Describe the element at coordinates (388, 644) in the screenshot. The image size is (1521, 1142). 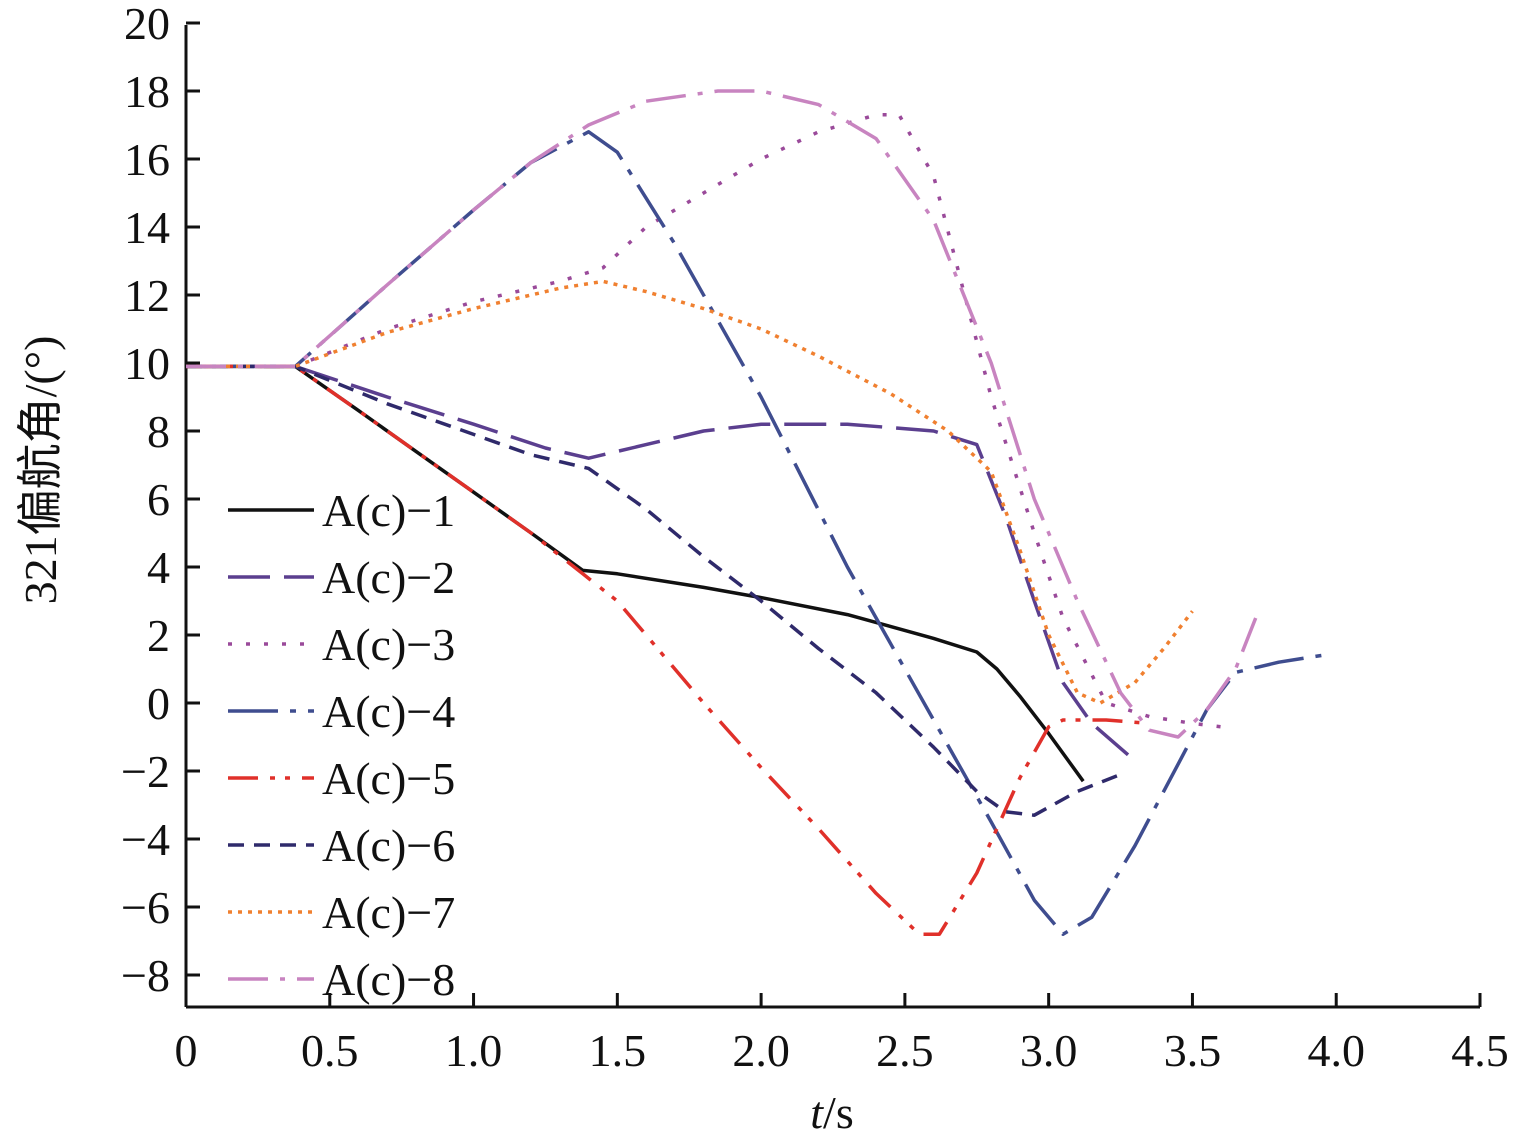
I see `legend-label: A(c)−3` at that location.